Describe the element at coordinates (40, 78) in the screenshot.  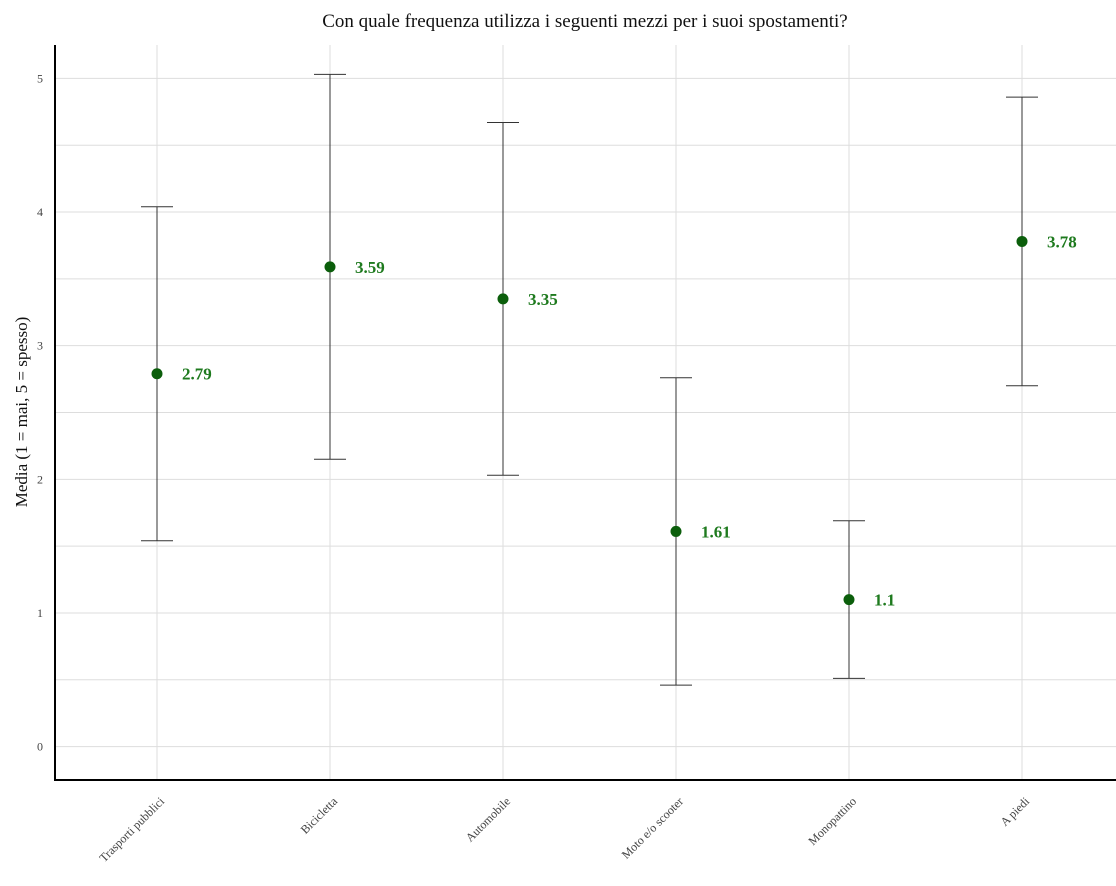
I see `y-tick-label: 5` at that location.